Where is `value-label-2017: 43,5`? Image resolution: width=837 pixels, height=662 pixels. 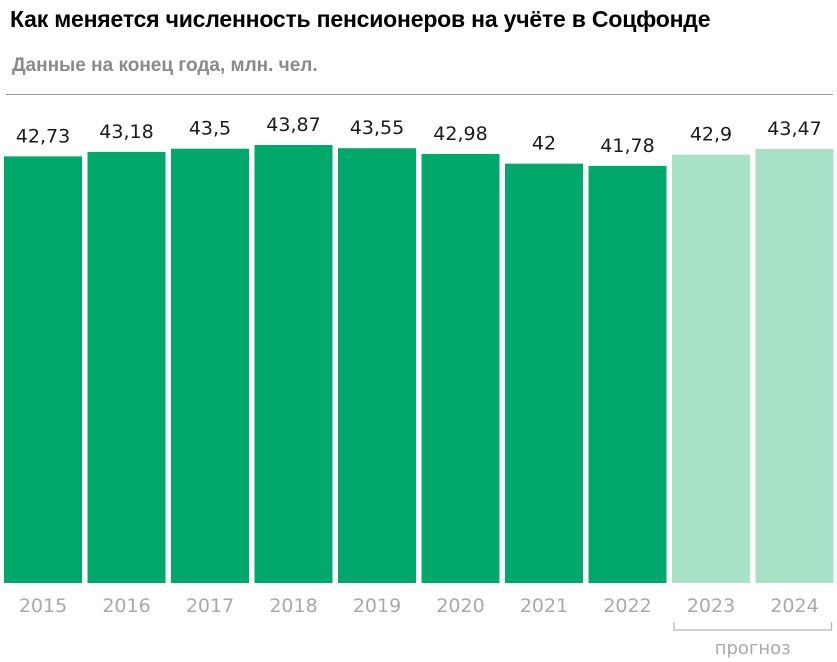
value-label-2017: 43,5 is located at coordinates (210, 129).